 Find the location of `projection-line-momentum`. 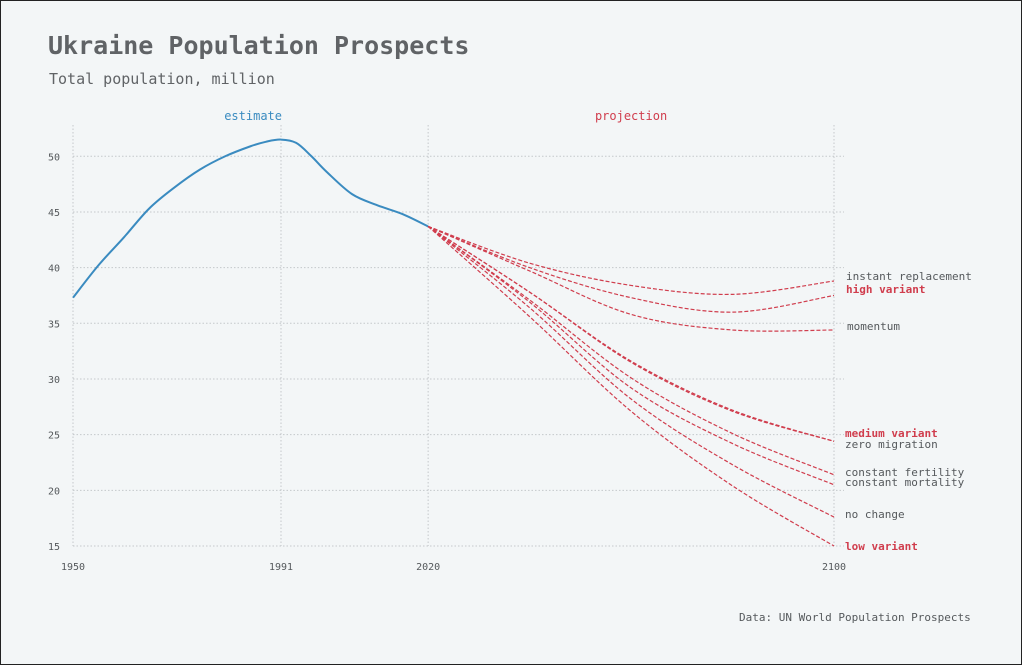

projection-line-momentum is located at coordinates (631, 278).